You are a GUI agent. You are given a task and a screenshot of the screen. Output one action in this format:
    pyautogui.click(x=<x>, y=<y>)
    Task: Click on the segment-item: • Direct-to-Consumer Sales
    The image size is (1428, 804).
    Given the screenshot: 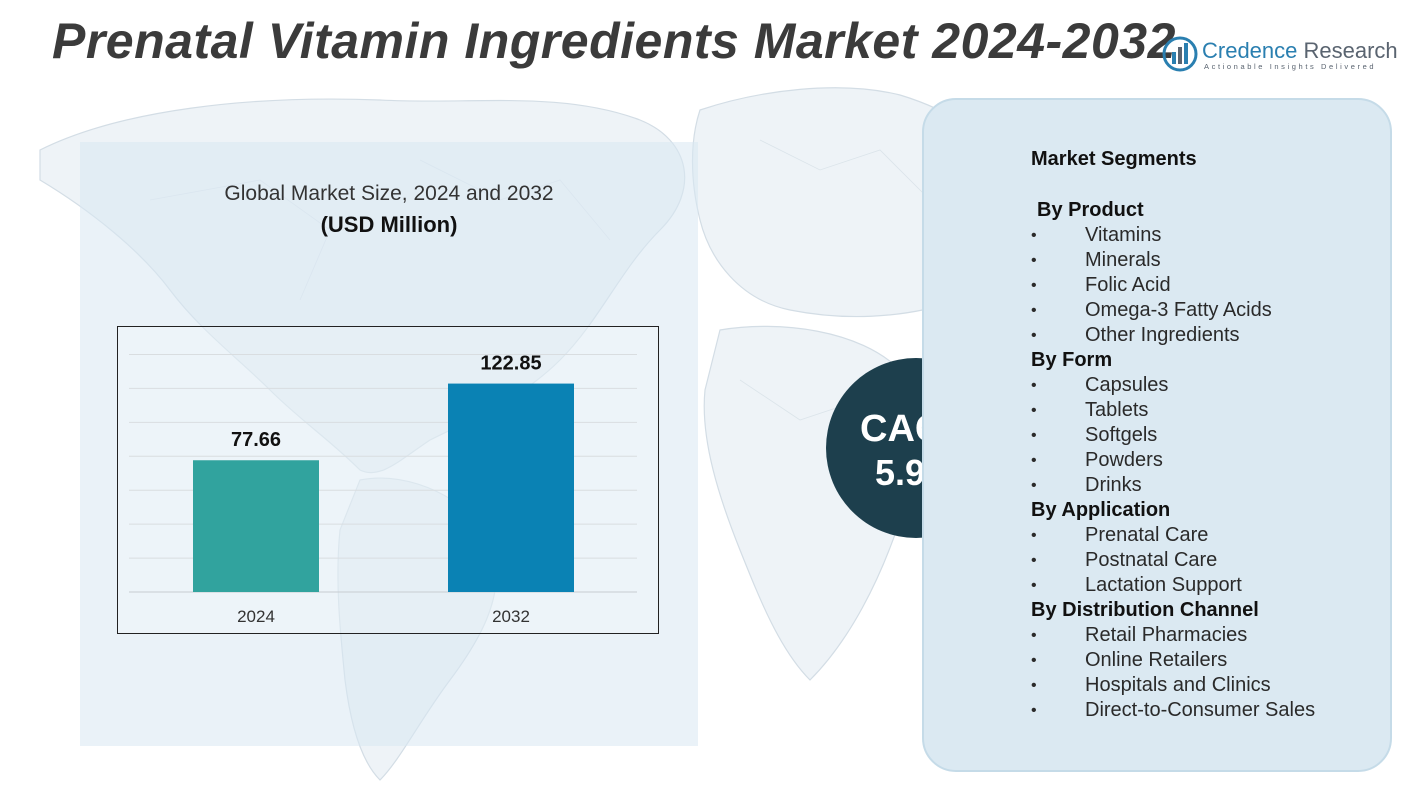 What is the action you would take?
    pyautogui.click(x=1206, y=710)
    